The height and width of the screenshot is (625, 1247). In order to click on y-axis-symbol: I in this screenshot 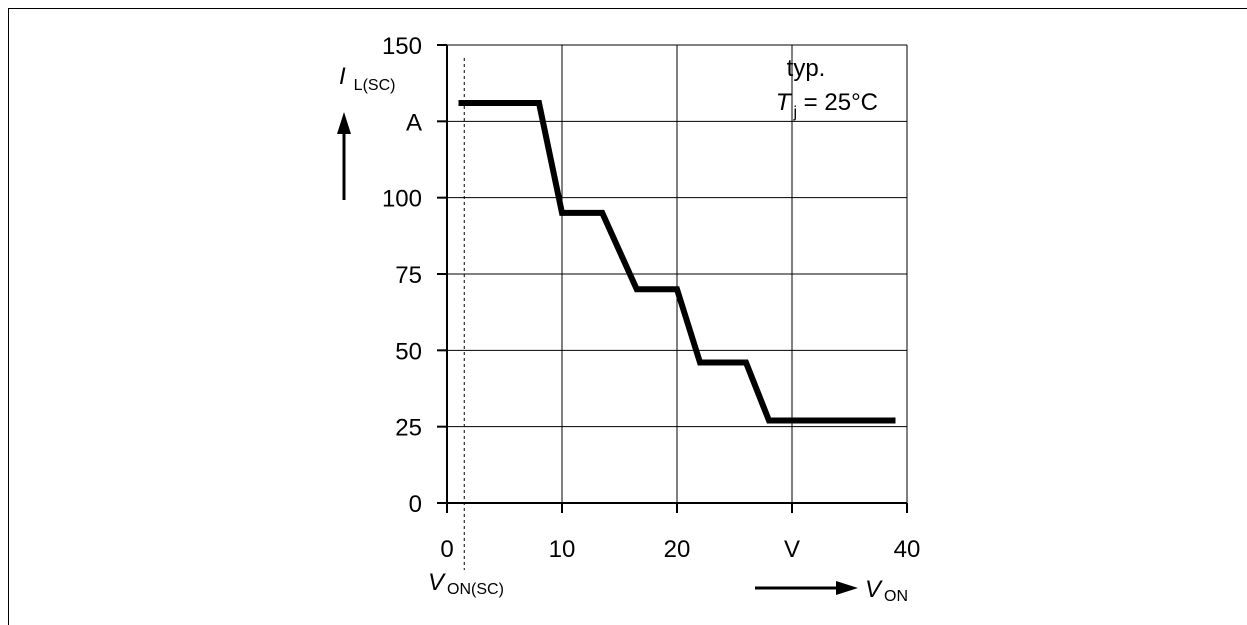, I will do `click(342, 76)`.